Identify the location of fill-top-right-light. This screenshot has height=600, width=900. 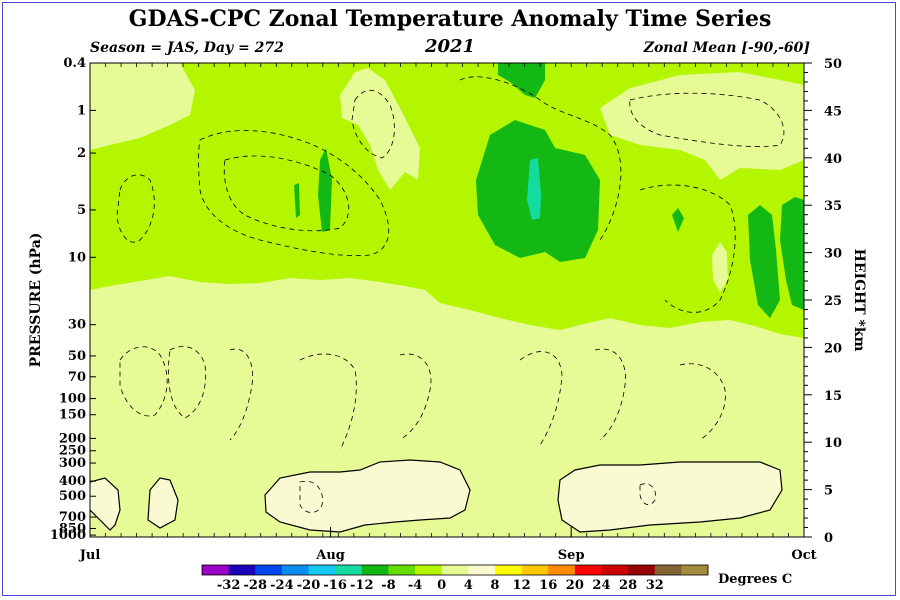
(702, 126).